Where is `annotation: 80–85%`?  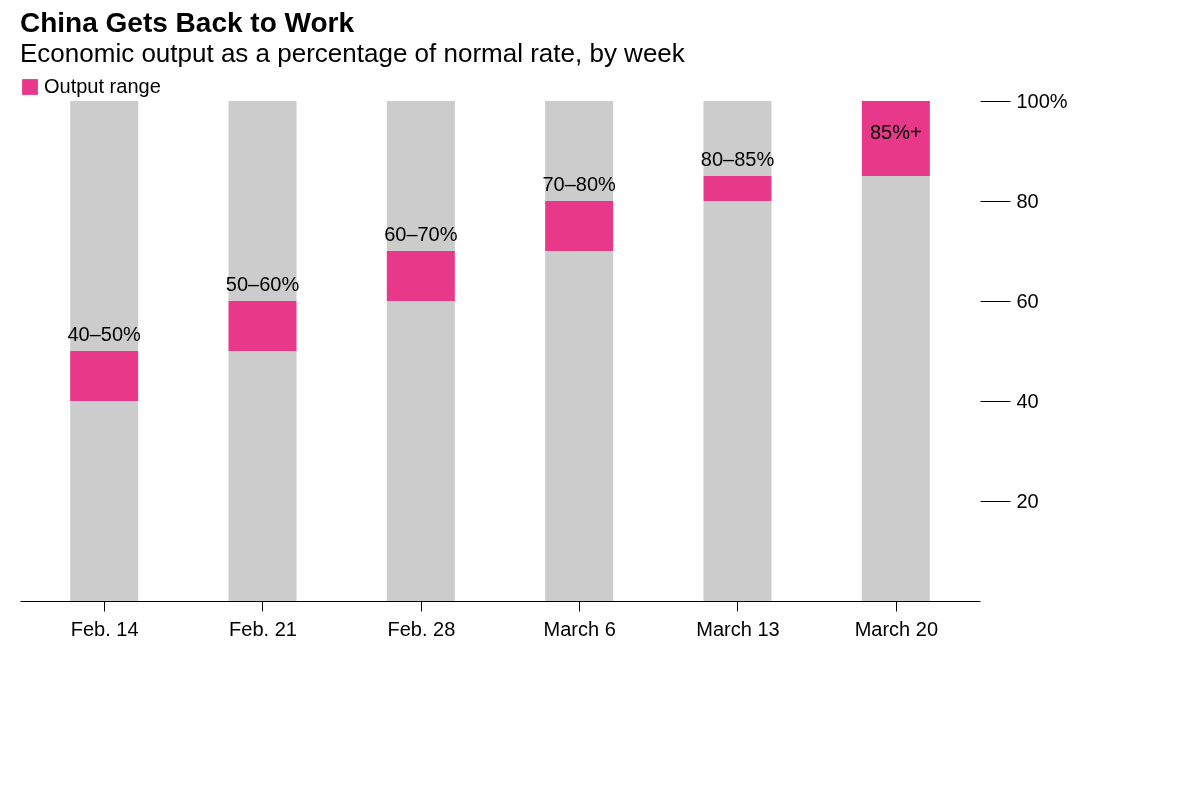
annotation: 80–85% is located at coordinates (737, 159).